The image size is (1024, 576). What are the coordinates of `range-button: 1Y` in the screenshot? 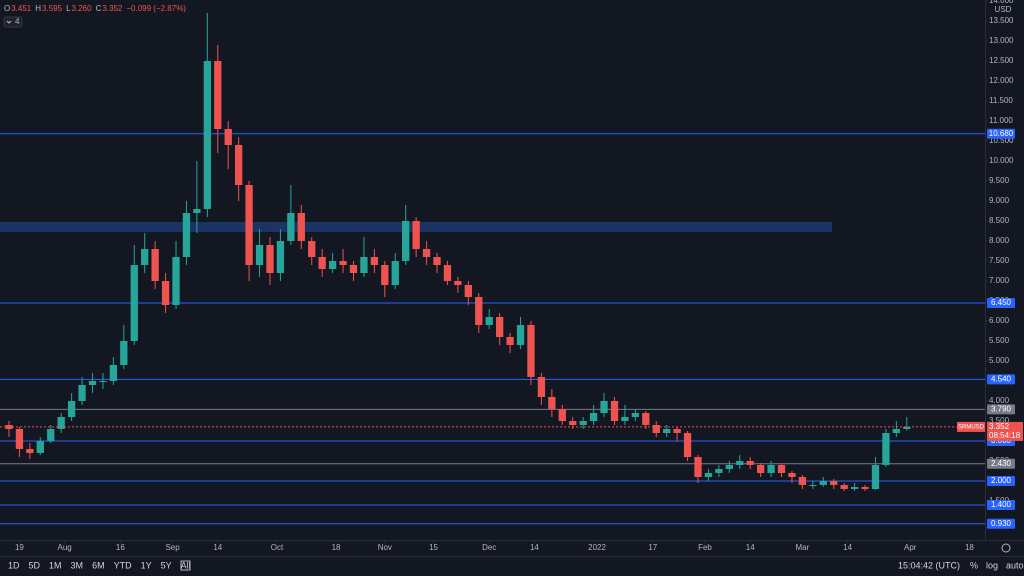 It's located at (146, 565).